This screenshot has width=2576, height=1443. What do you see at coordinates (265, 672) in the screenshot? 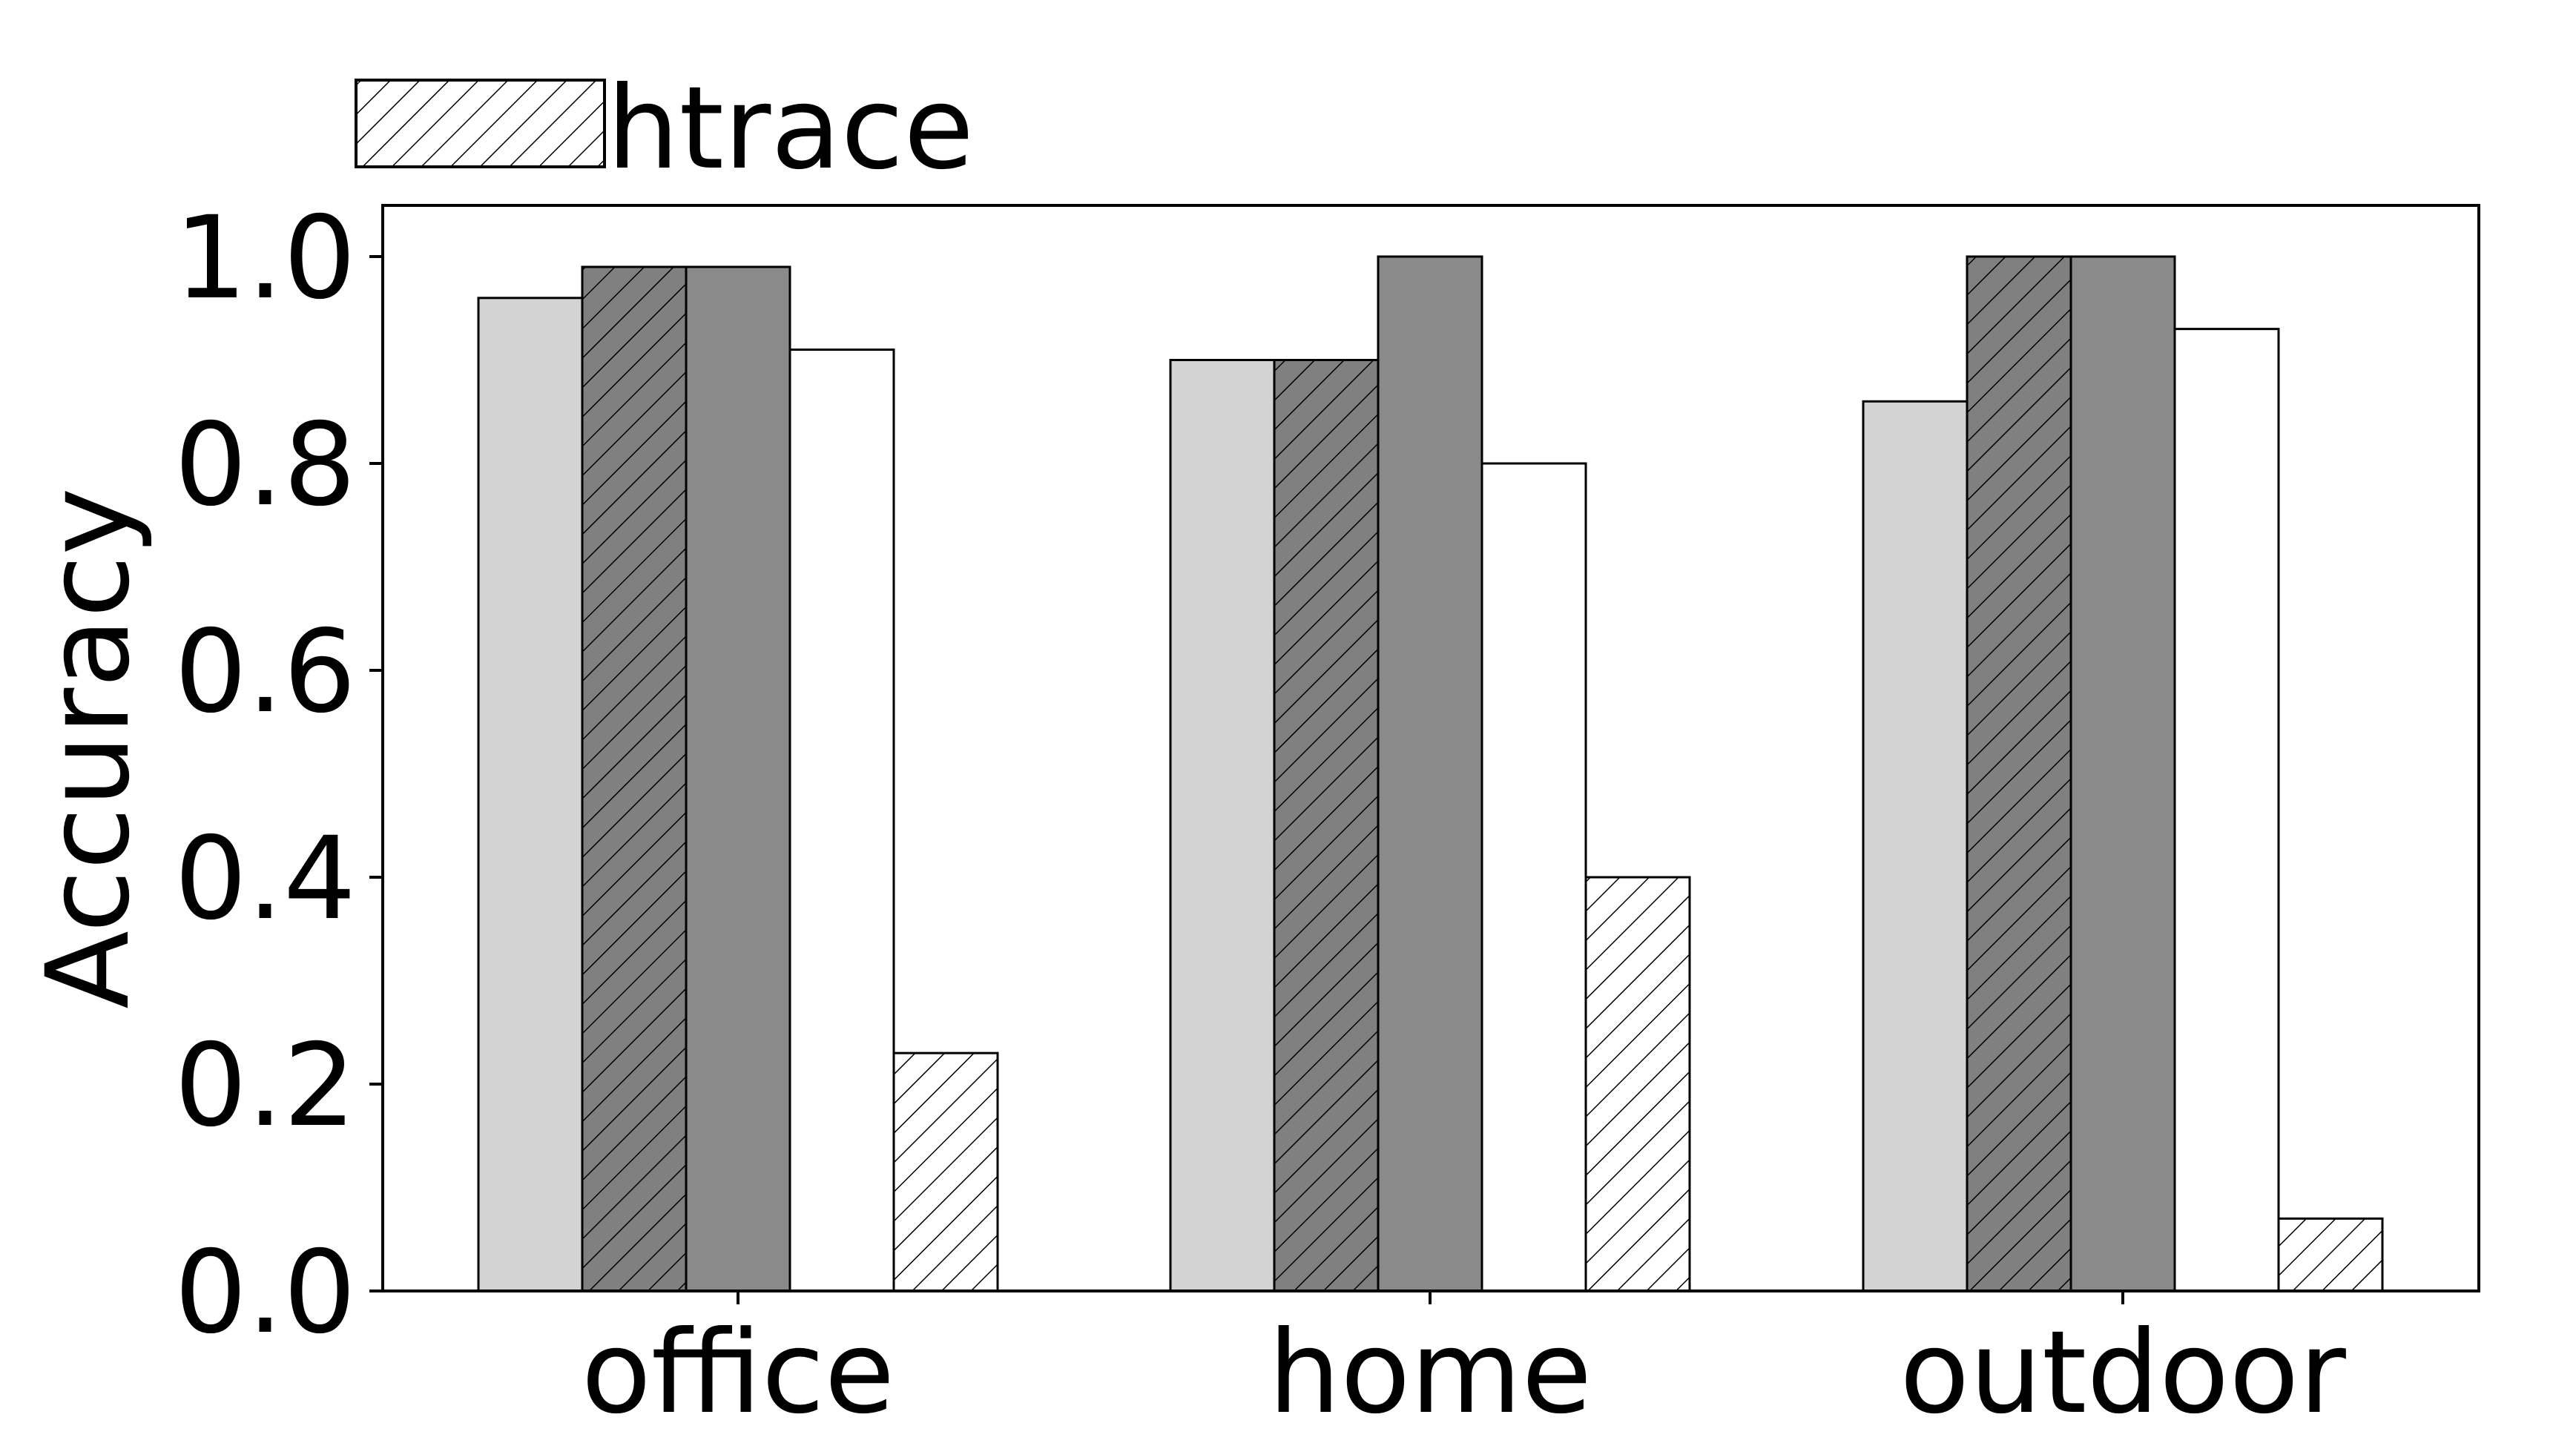
I see `y-tick-label: 0.6` at bounding box center [265, 672].